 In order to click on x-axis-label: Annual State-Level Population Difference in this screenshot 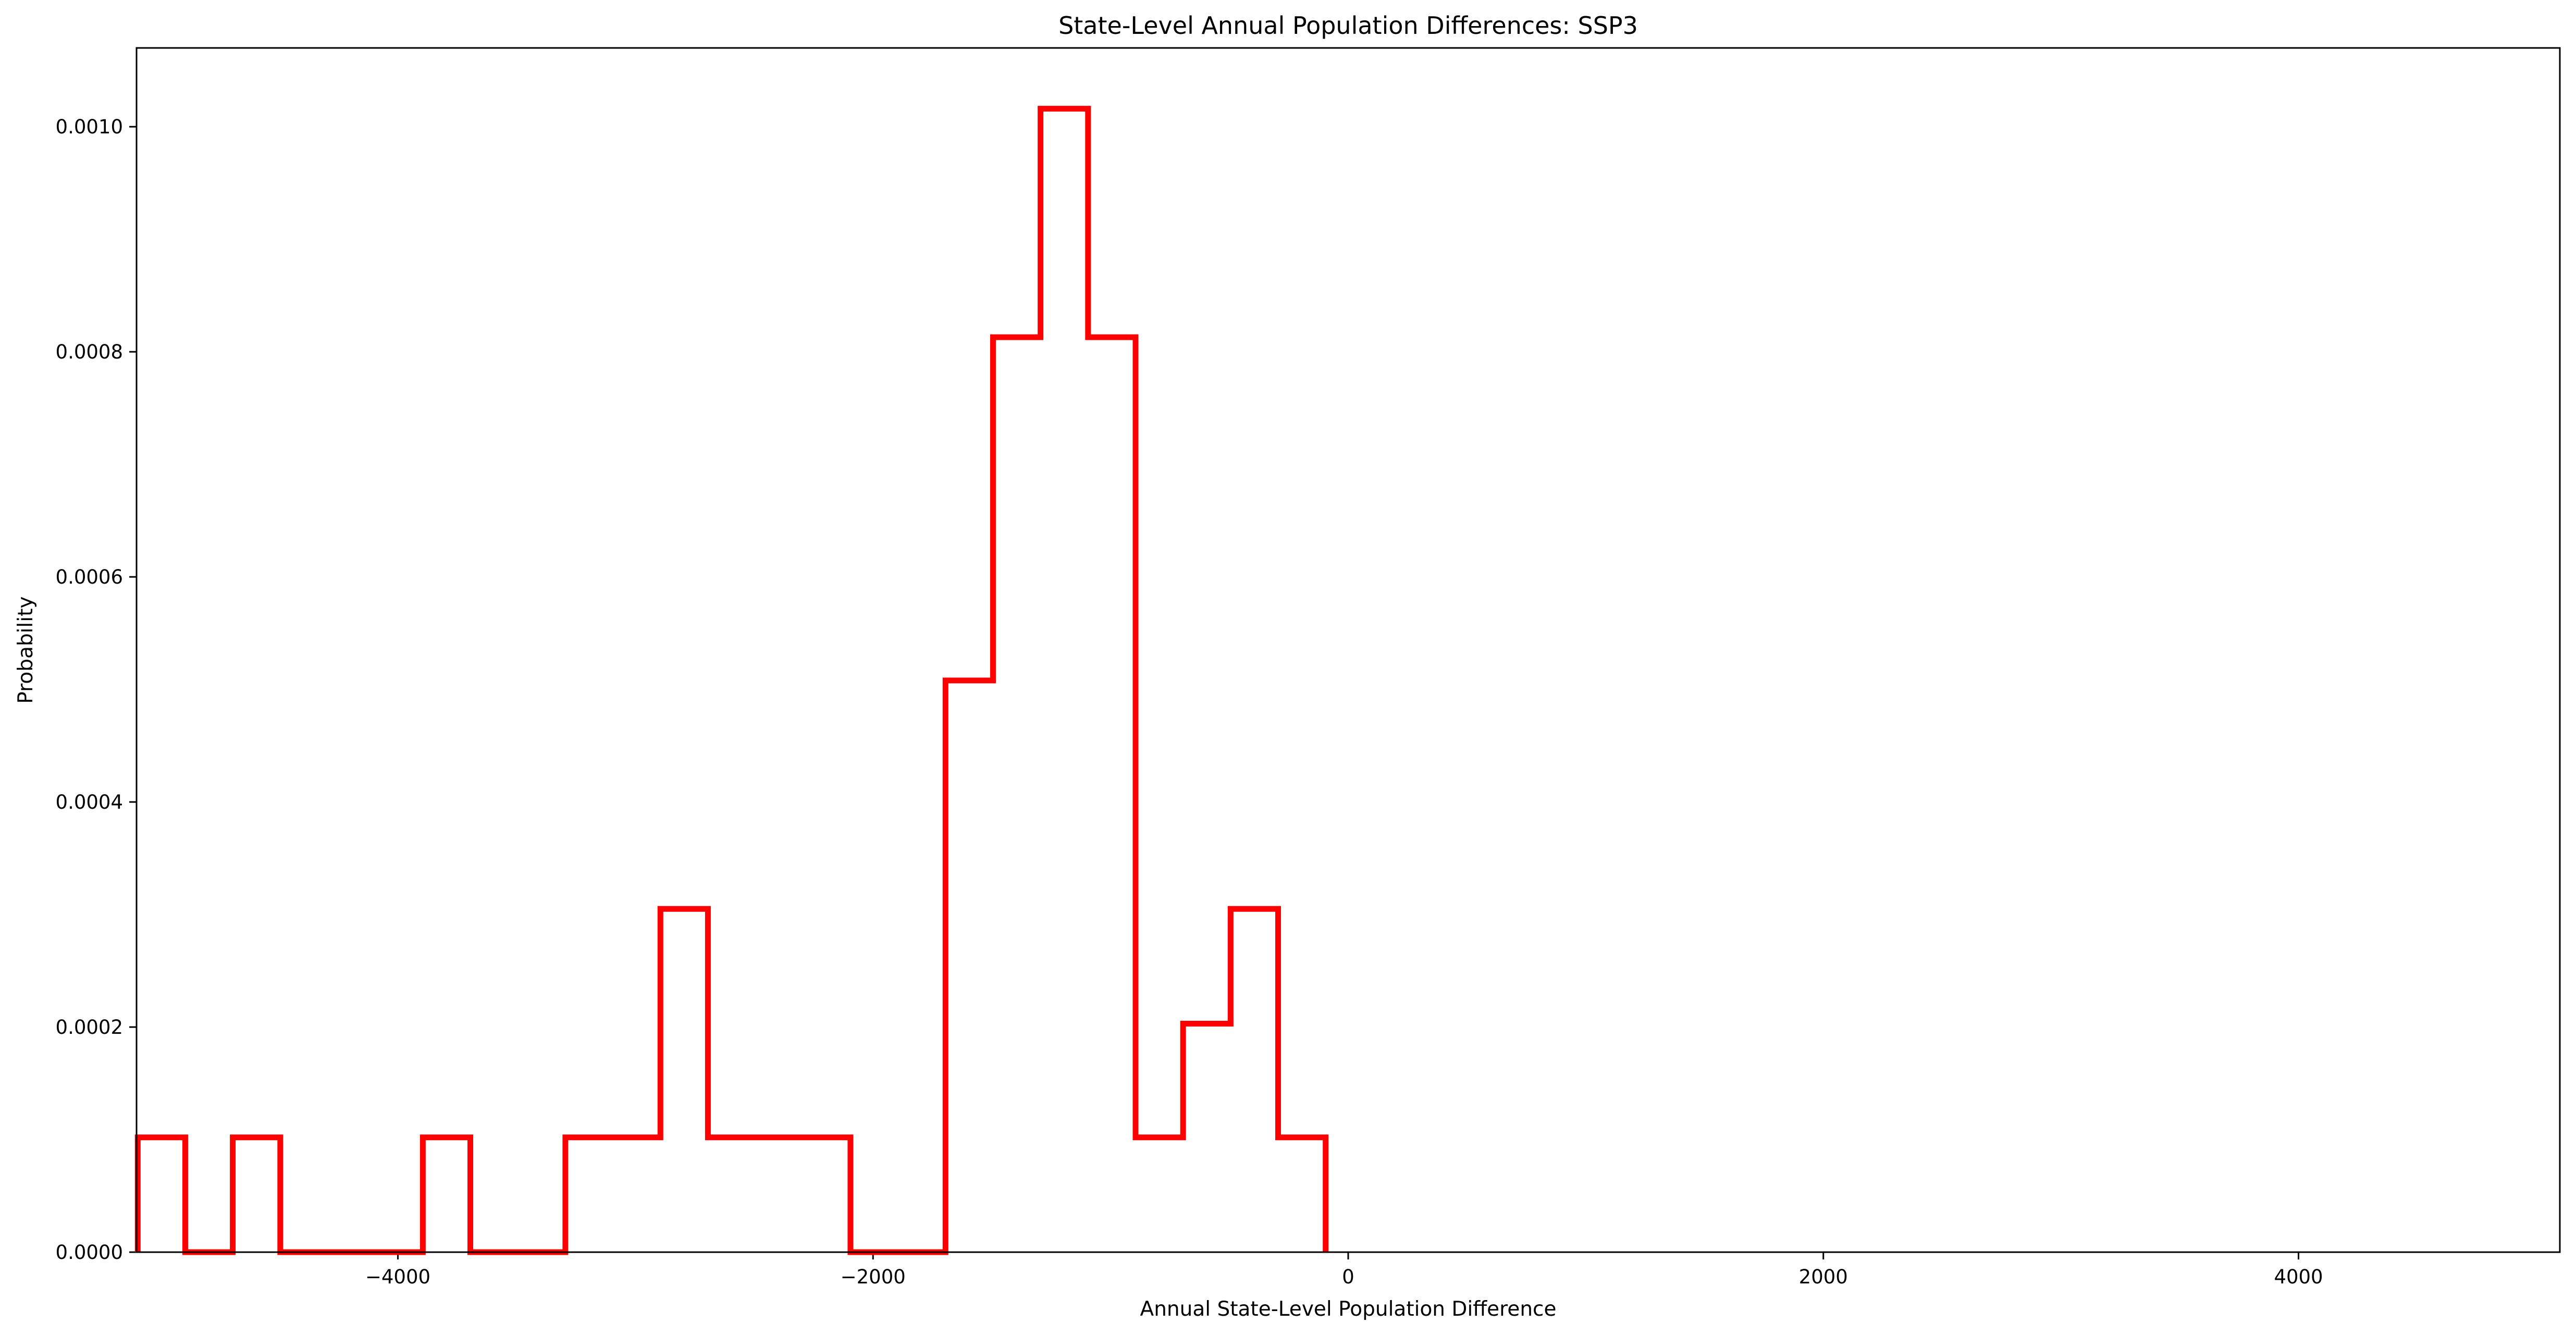, I will do `click(1348, 1309)`.